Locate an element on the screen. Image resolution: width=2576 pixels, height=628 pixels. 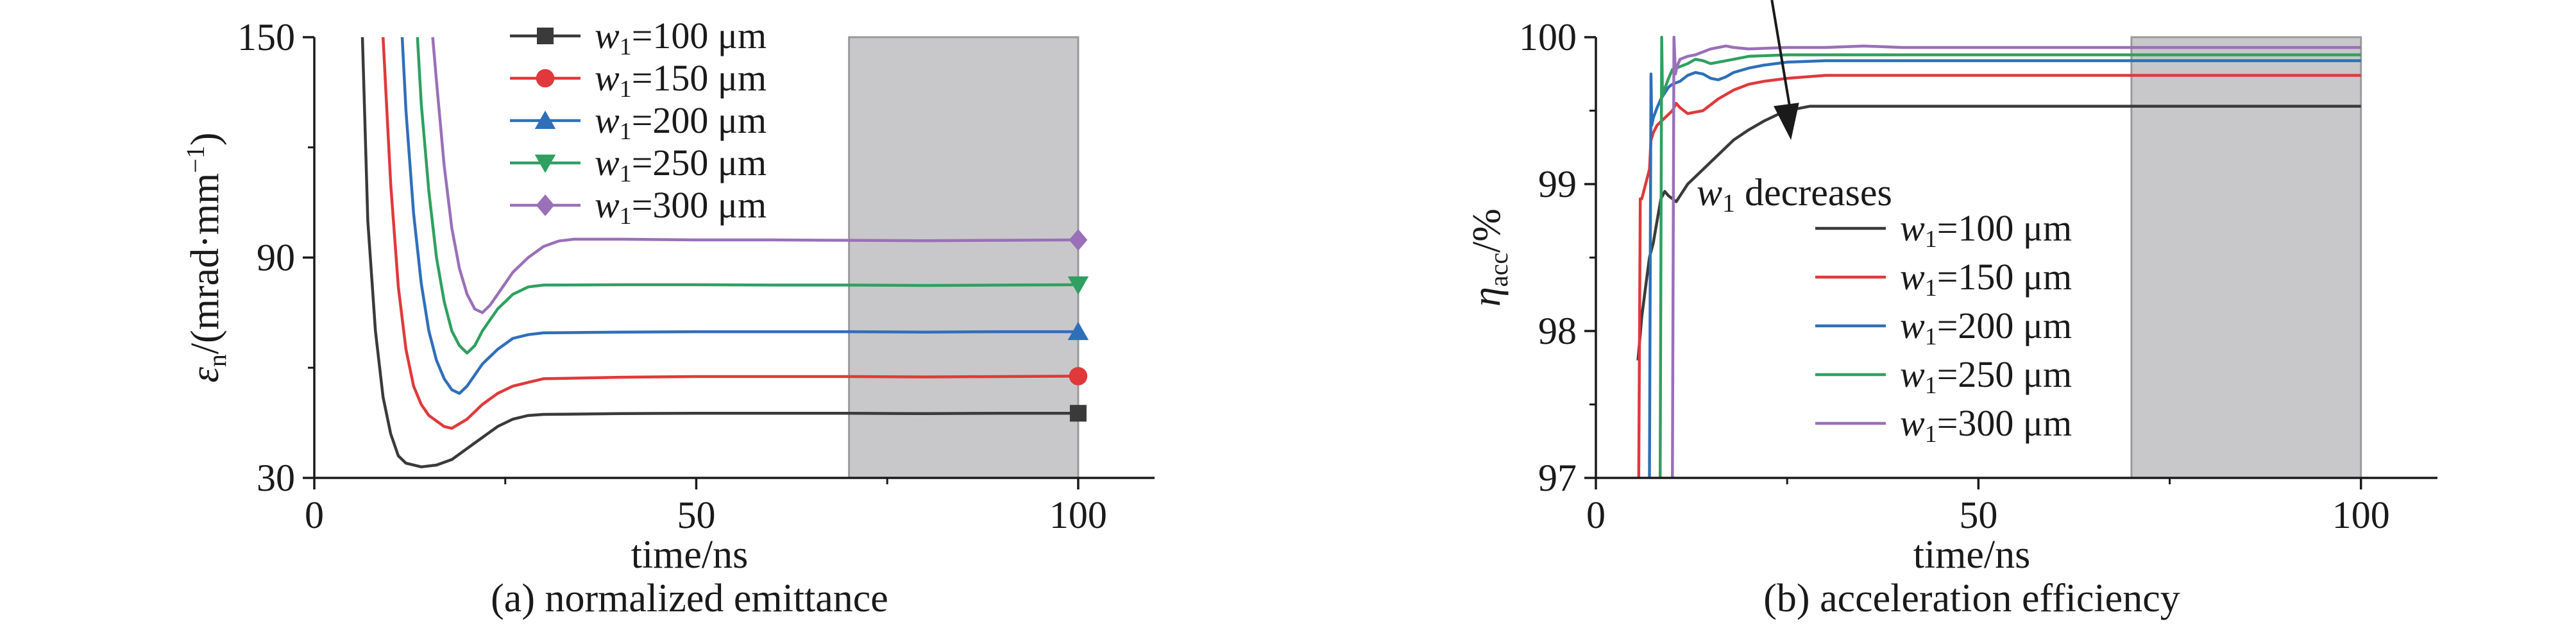
y-tick-label: 150 is located at coordinates (266, 37).